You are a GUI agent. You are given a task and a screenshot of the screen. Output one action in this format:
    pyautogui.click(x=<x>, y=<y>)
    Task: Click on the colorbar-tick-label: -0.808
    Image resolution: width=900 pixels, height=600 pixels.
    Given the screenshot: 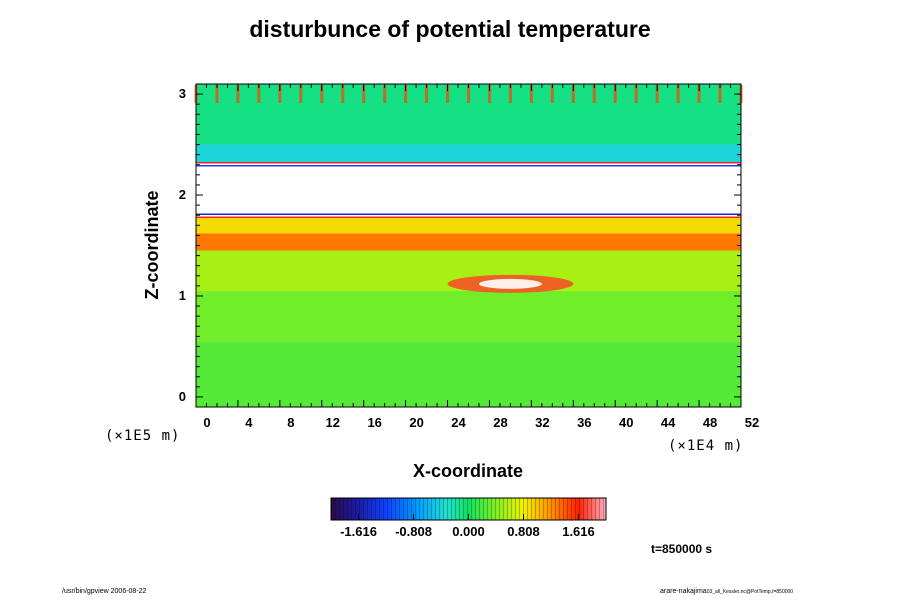 What is the action you would take?
    pyautogui.click(x=413, y=531)
    